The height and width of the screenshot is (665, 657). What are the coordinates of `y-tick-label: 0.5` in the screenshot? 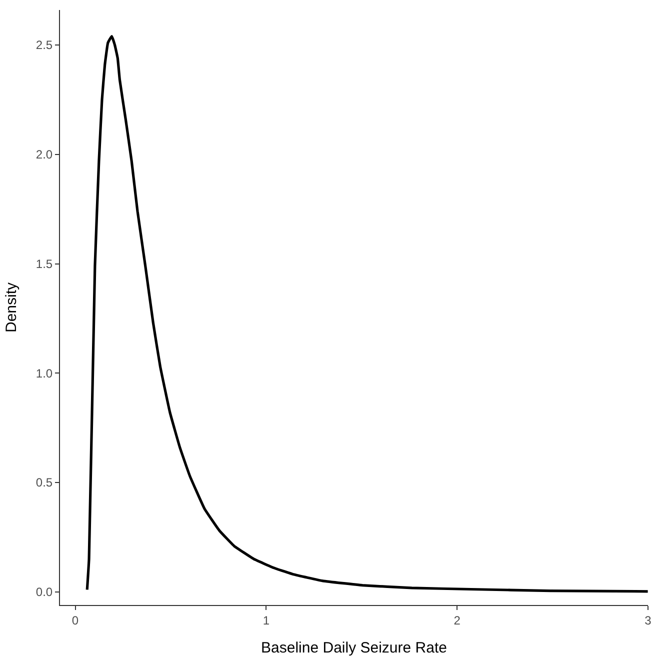 It's located at (44, 483).